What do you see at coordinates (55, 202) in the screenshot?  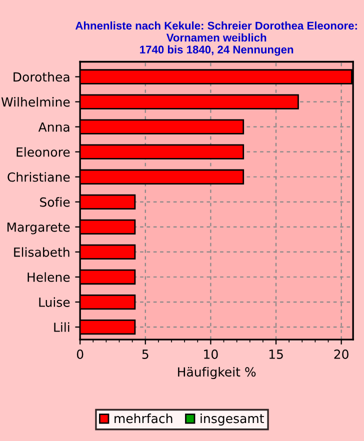 I see `y-tick-label: Sofie` at bounding box center [55, 202].